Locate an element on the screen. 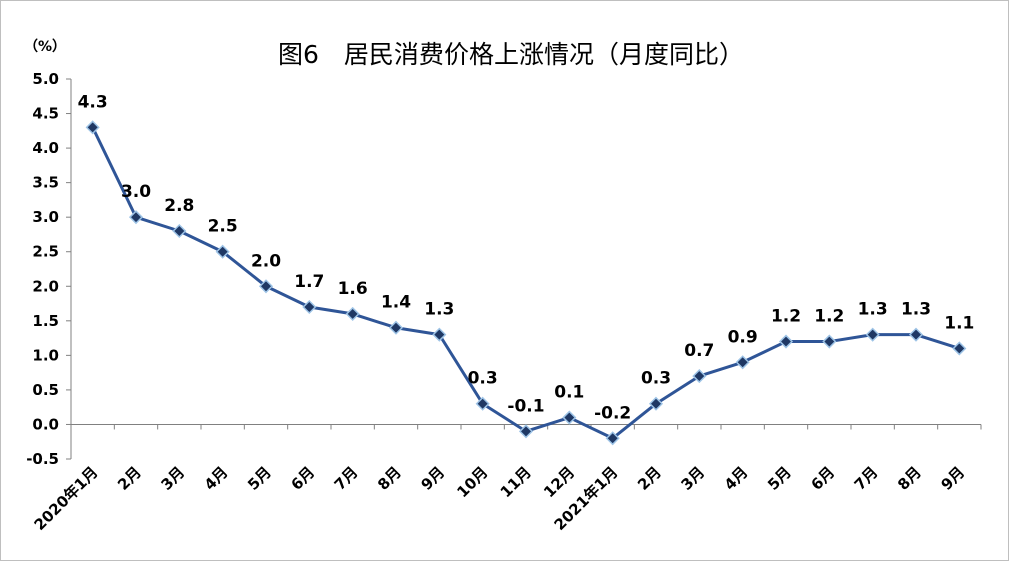  data-label: 1.4 is located at coordinates (396, 303).